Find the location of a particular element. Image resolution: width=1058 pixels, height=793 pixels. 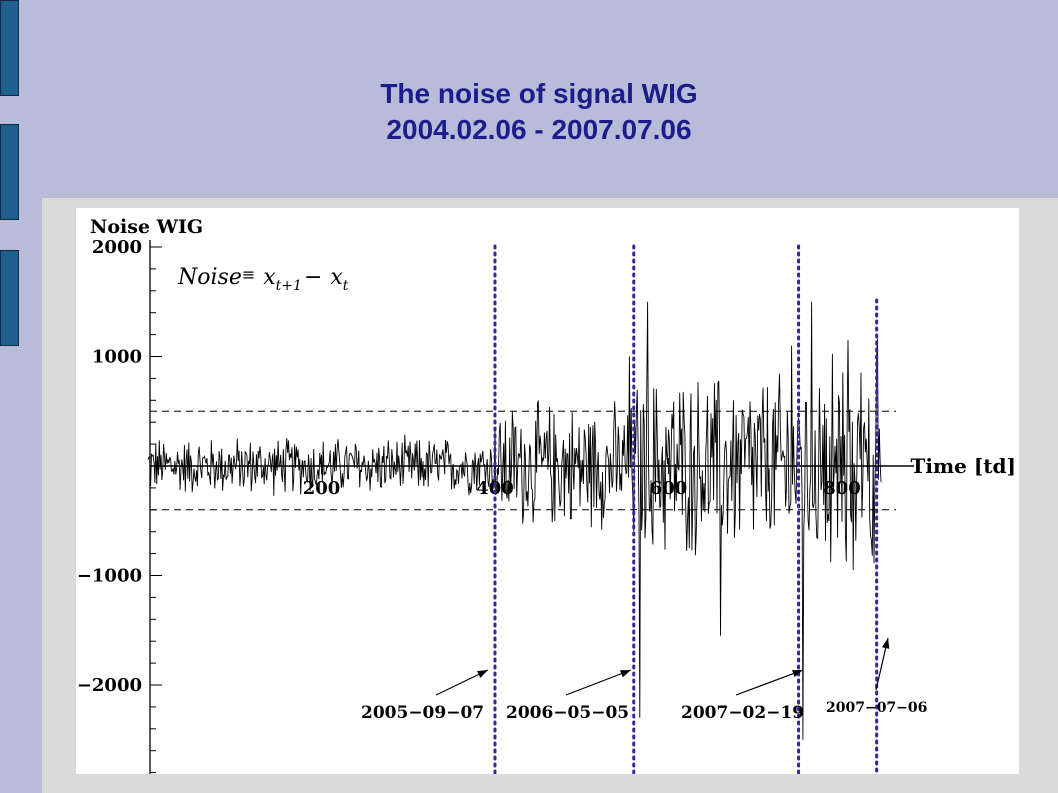

x-tick-label: 400 is located at coordinates (495, 488).